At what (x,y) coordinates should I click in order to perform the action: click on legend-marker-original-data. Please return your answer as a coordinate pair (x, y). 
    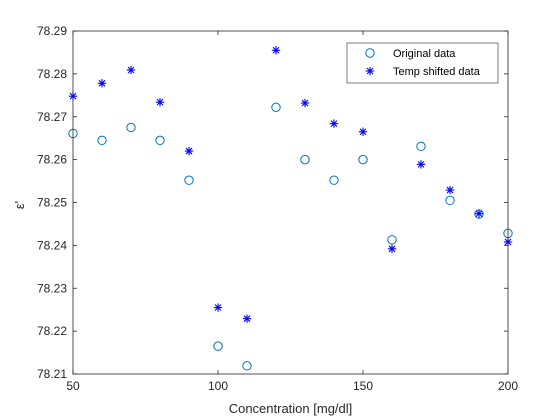
    Looking at the image, I should click on (370, 53).